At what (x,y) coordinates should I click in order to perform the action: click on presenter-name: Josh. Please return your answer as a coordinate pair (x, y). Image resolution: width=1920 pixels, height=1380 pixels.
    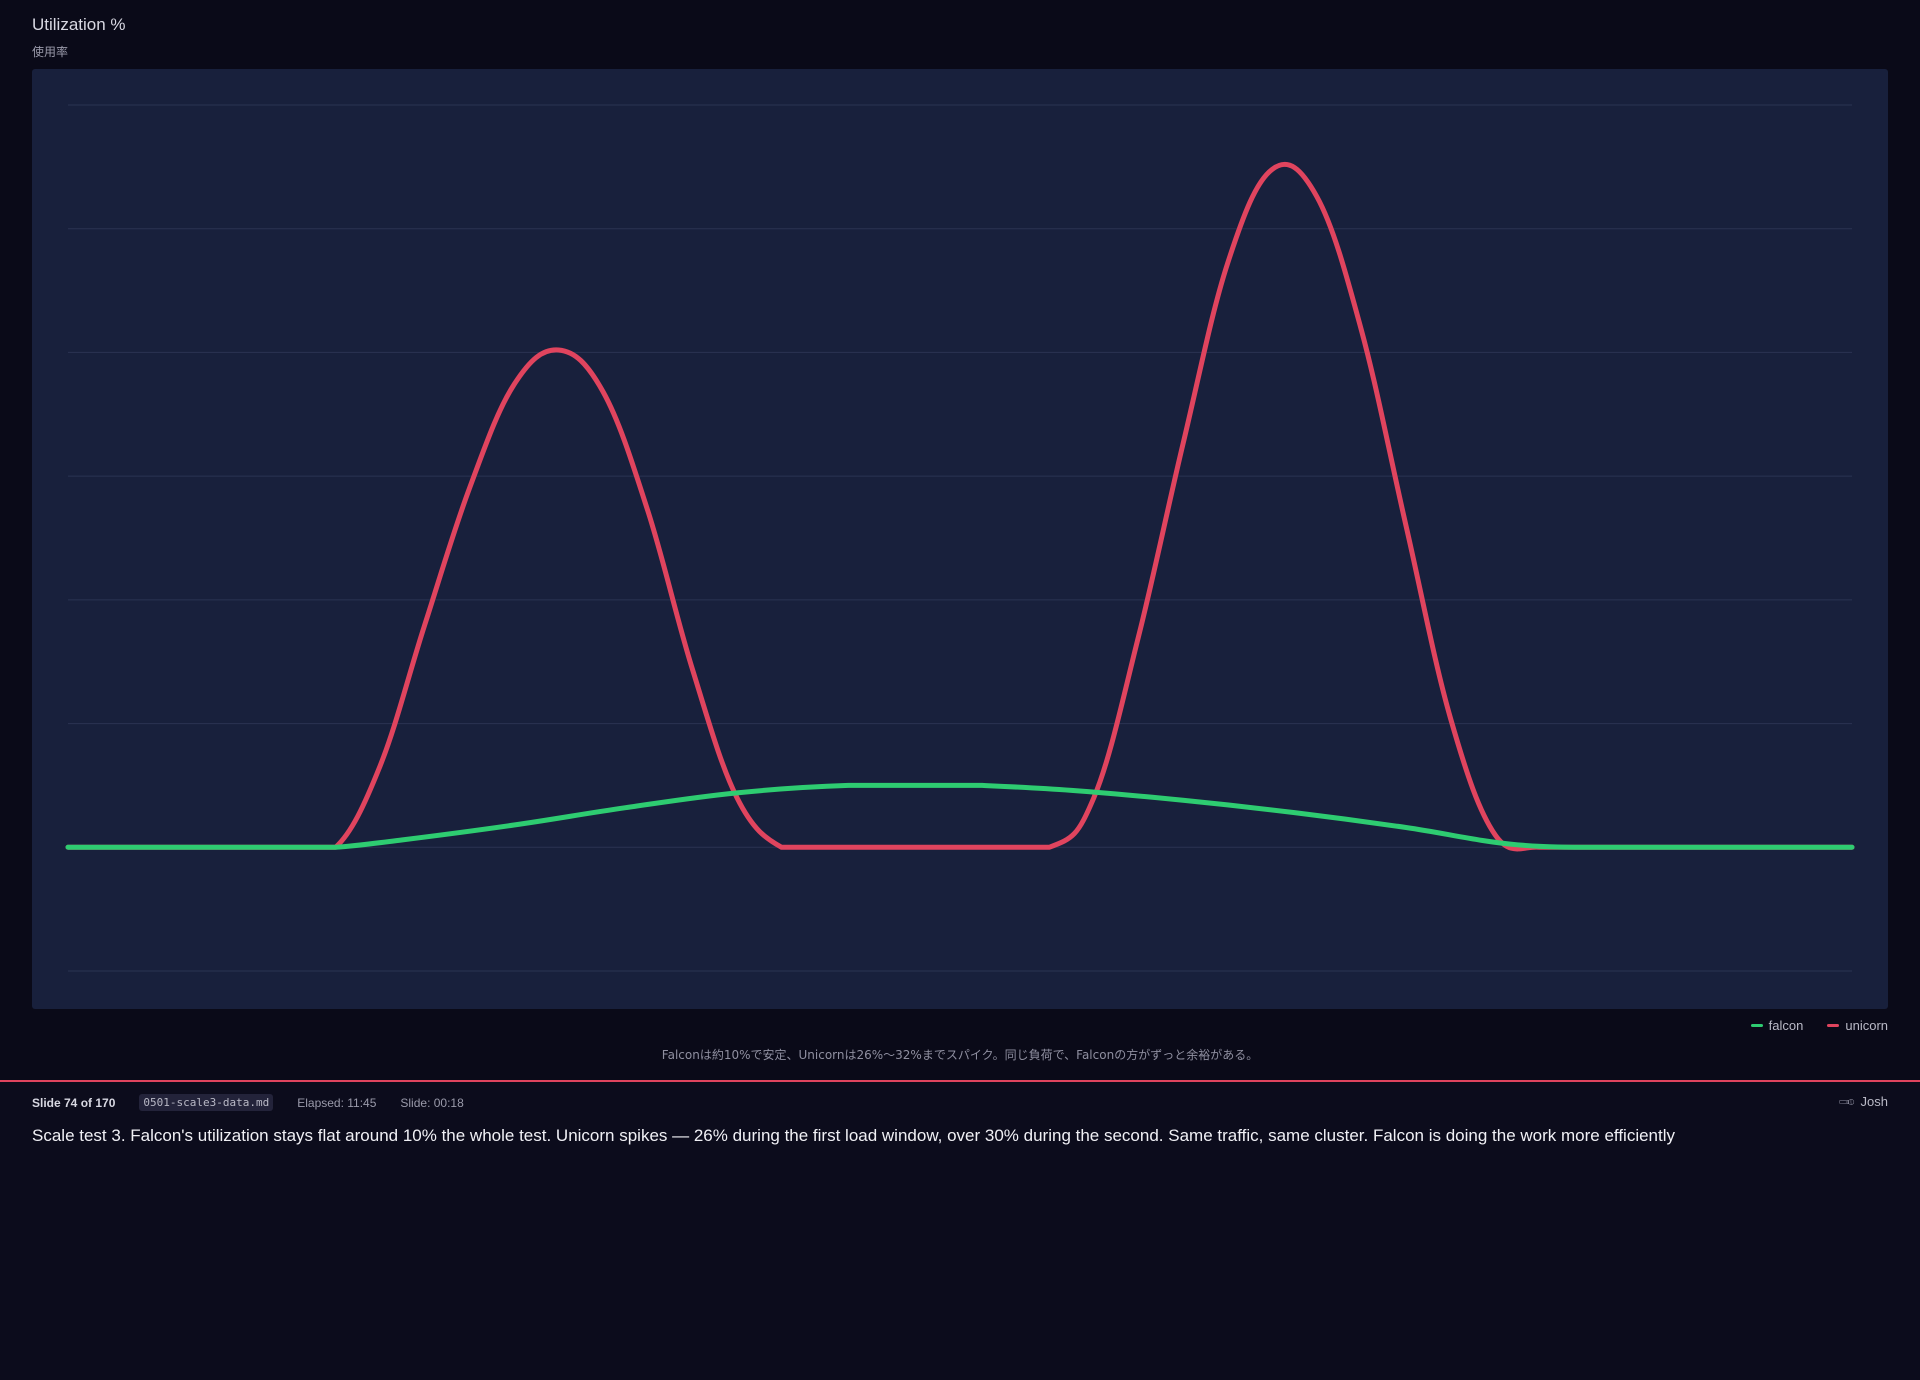
    Looking at the image, I should click on (1874, 1101).